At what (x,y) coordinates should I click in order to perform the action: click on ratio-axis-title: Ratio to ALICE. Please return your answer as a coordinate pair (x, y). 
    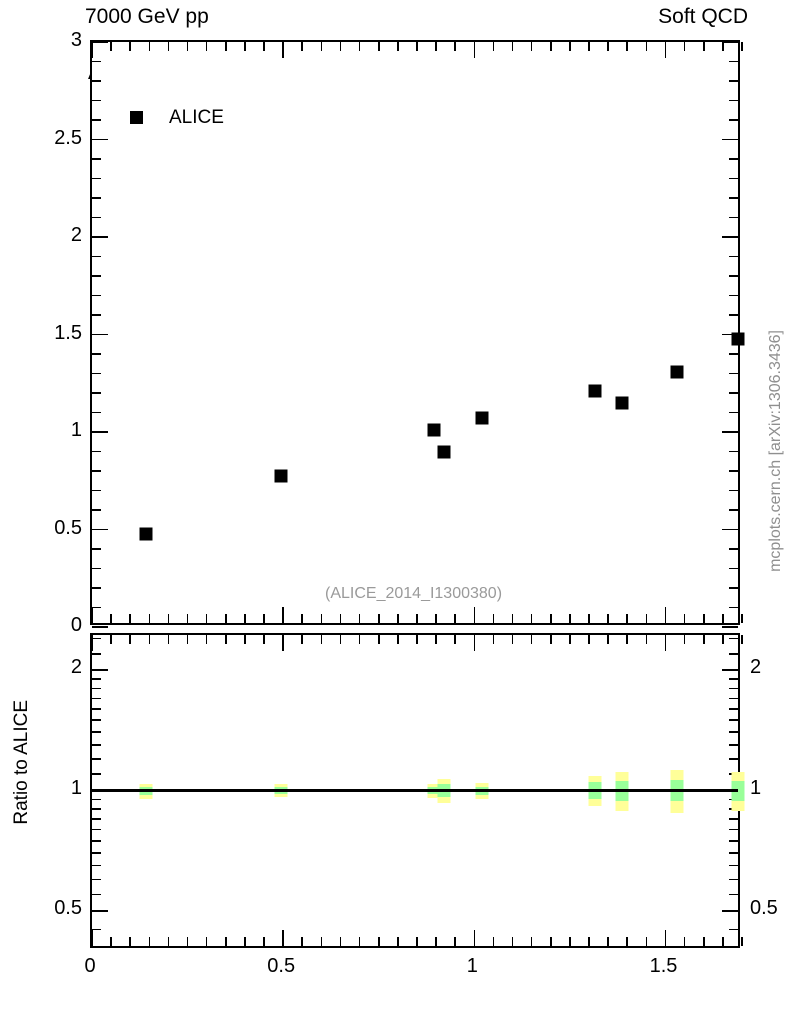
    Looking at the image, I should click on (21, 762).